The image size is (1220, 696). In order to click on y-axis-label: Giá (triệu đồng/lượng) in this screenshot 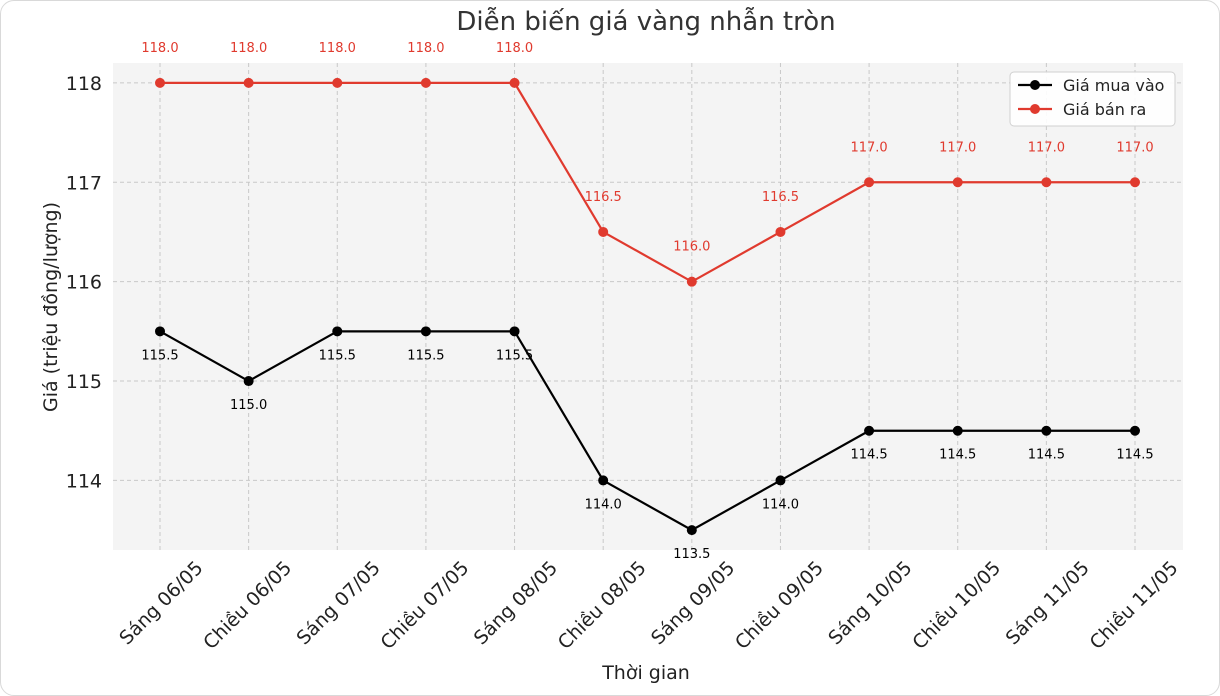, I will do `click(51, 307)`.